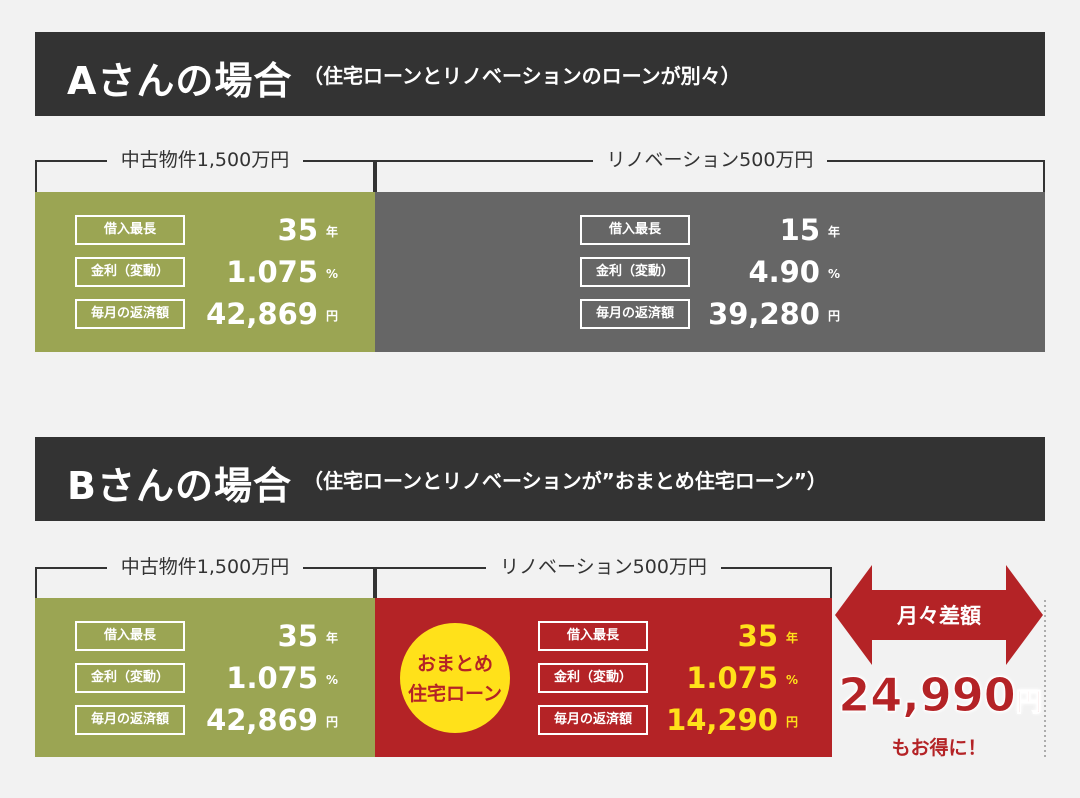  Describe the element at coordinates (927, 695) in the screenshot. I see `savings-amount: 24,990` at that location.